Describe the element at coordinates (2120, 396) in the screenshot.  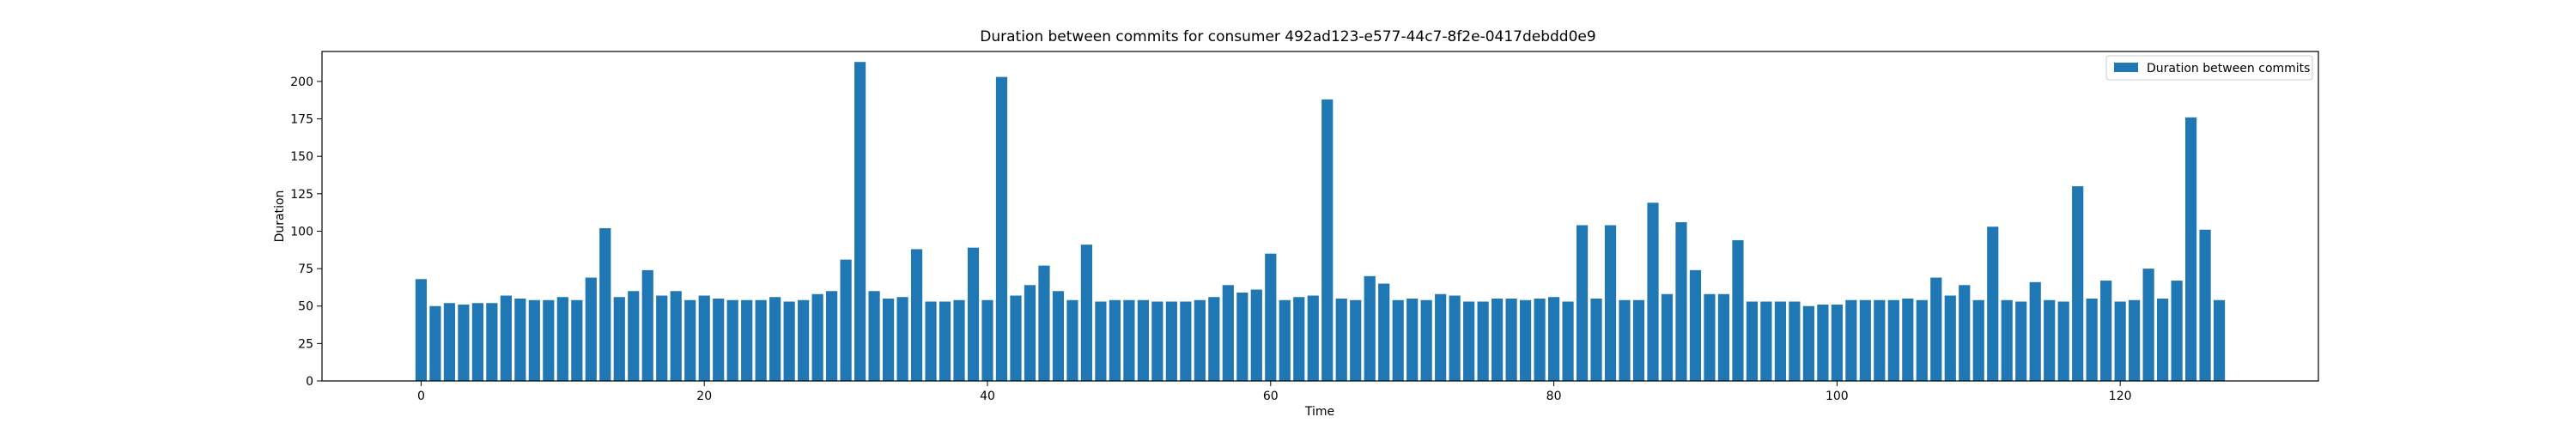
I see `x-tick-label: 120` at that location.